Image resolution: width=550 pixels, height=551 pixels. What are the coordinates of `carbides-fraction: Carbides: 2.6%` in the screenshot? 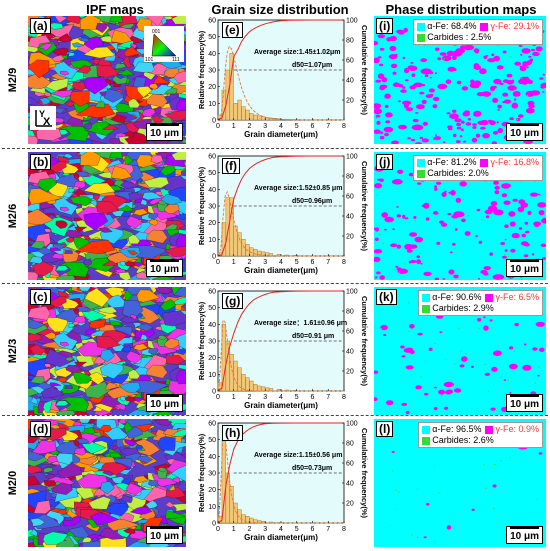 It's located at (463, 440).